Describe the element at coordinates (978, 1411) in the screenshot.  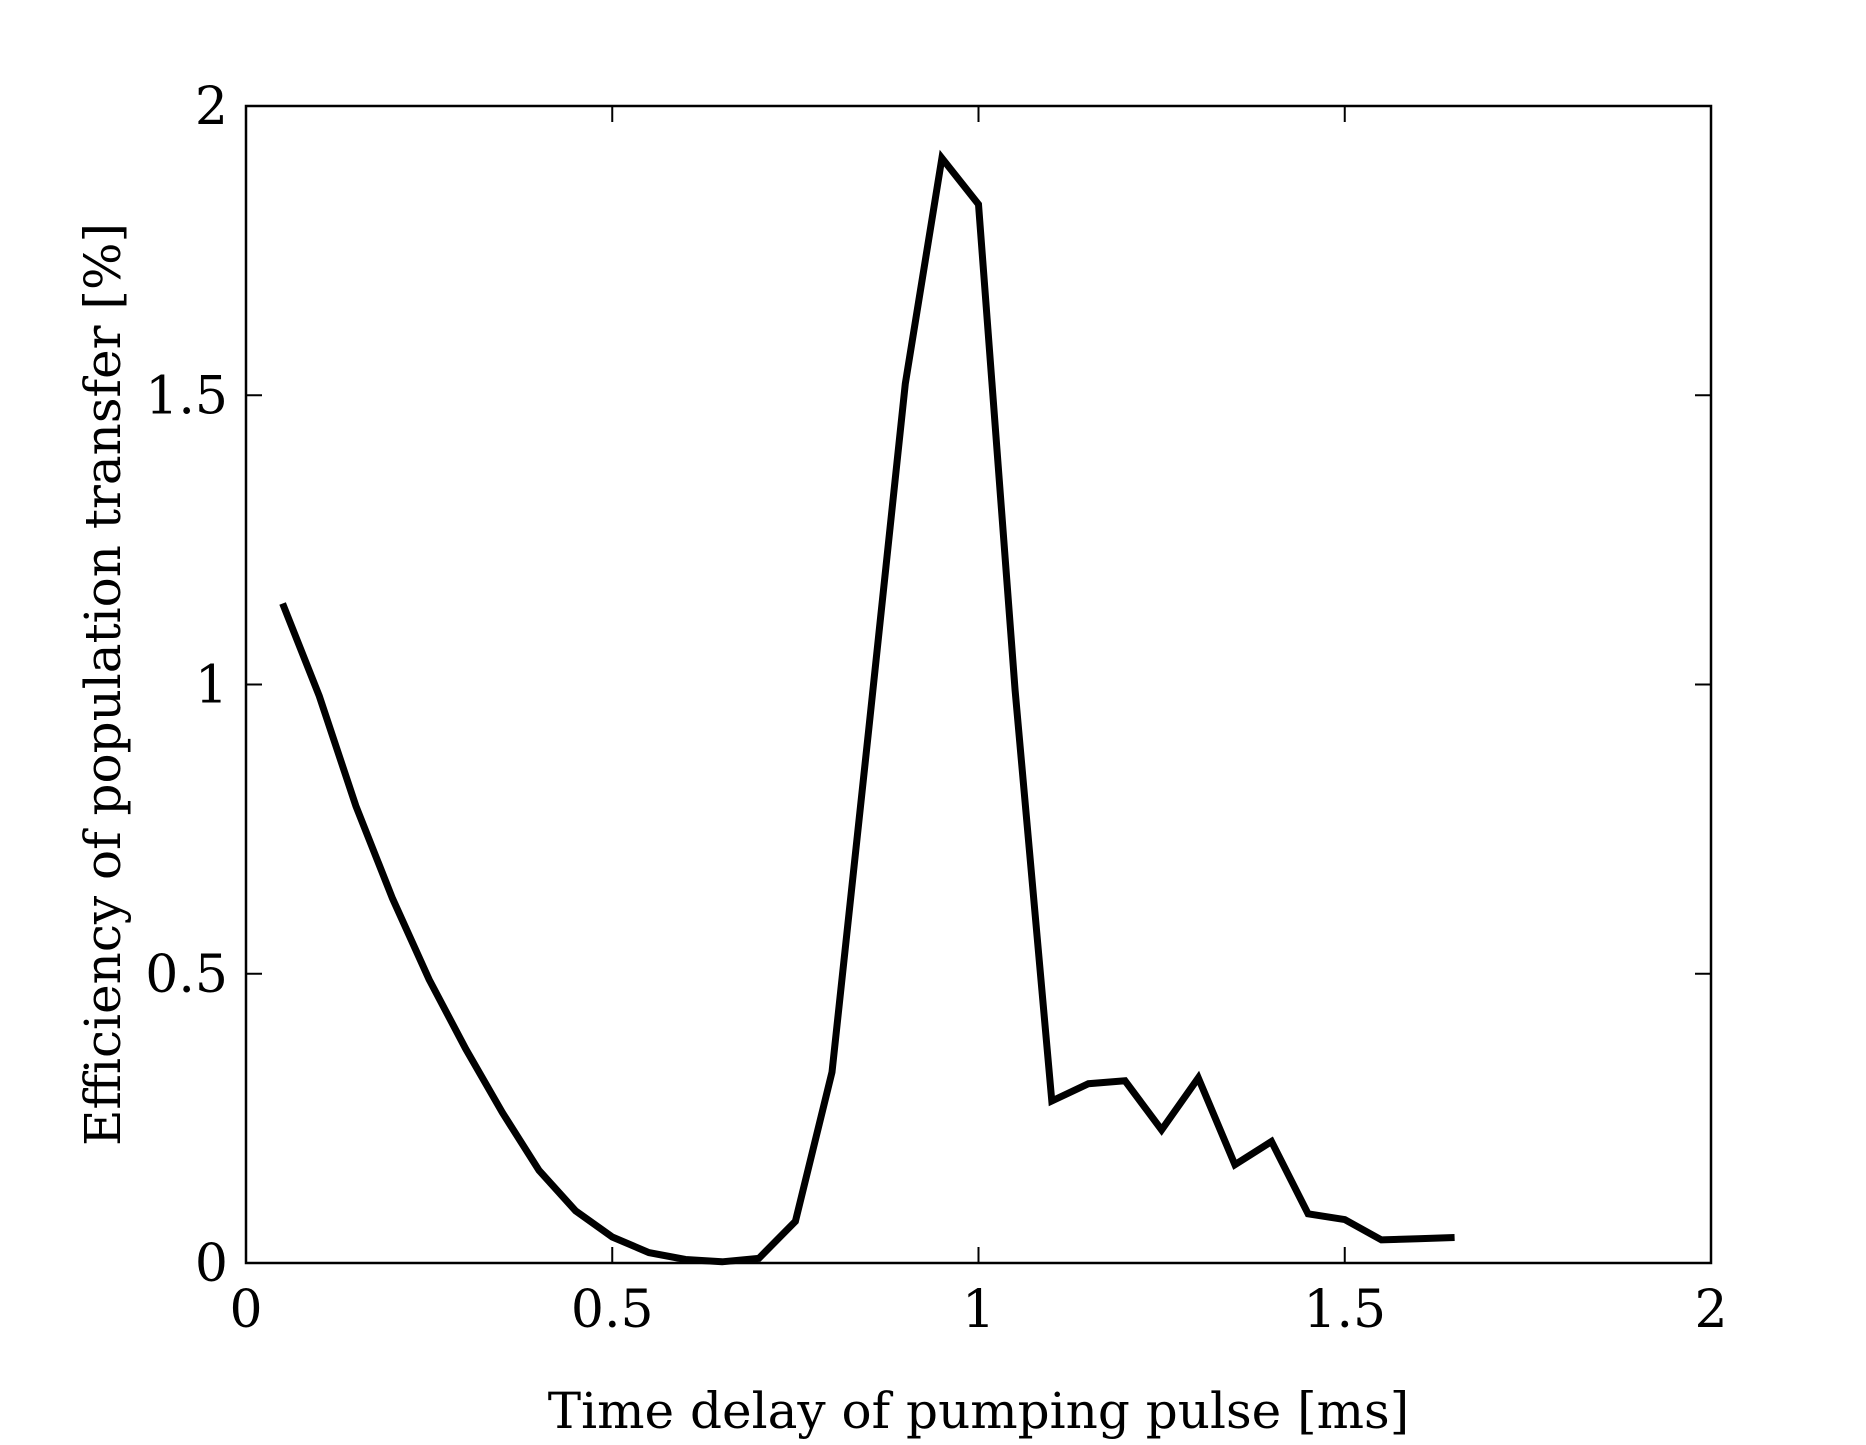
I see `x-axis-title: Time delay of pumping pulse [ms]` at that location.